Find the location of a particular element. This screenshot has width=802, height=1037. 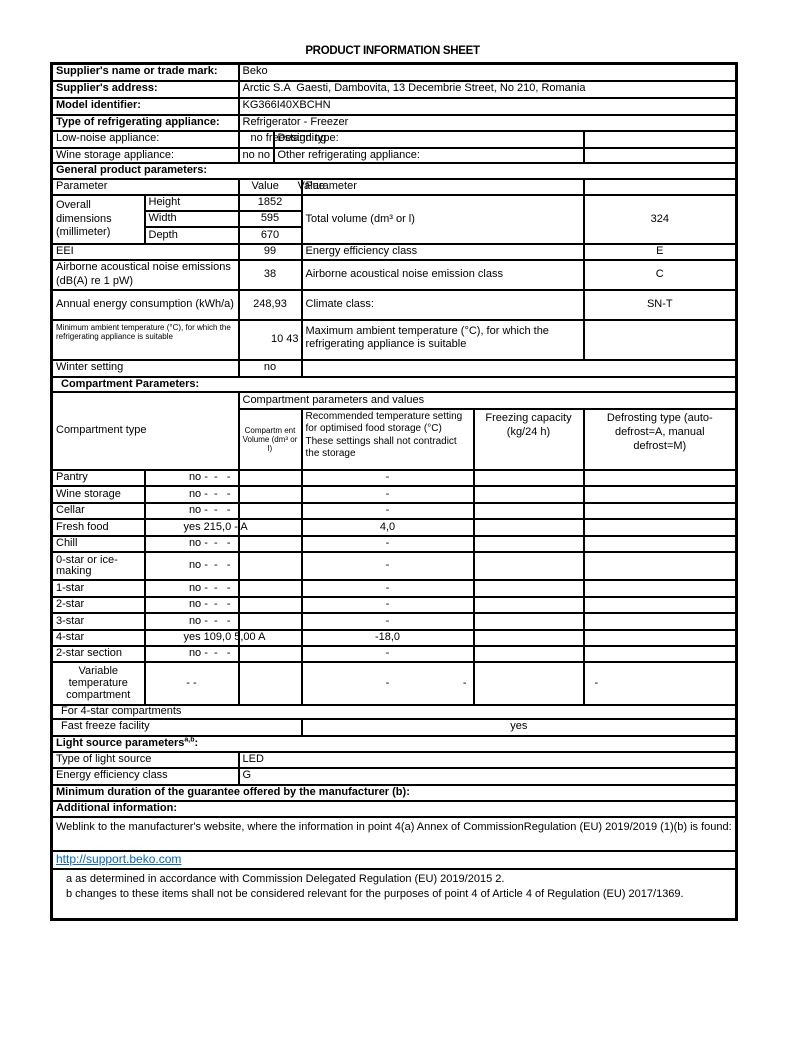

max-temp-value-cell is located at coordinates (660, 339).